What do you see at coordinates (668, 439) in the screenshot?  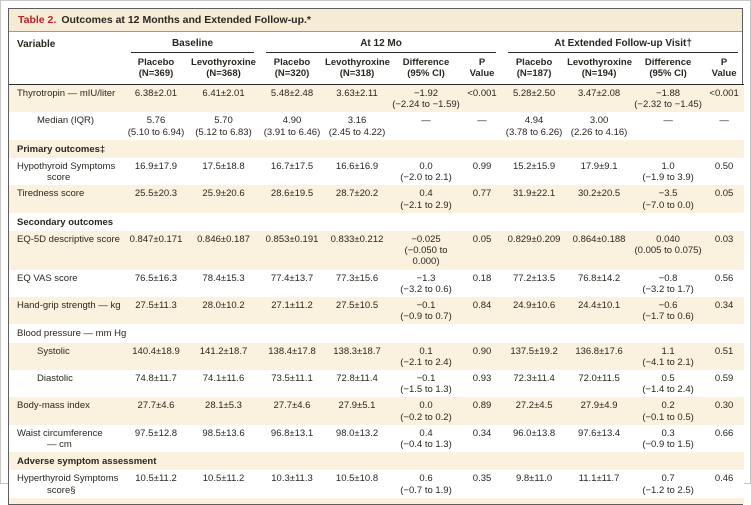 I see `value-cell: 0.3 (−0.9 to 1.5)` at bounding box center [668, 439].